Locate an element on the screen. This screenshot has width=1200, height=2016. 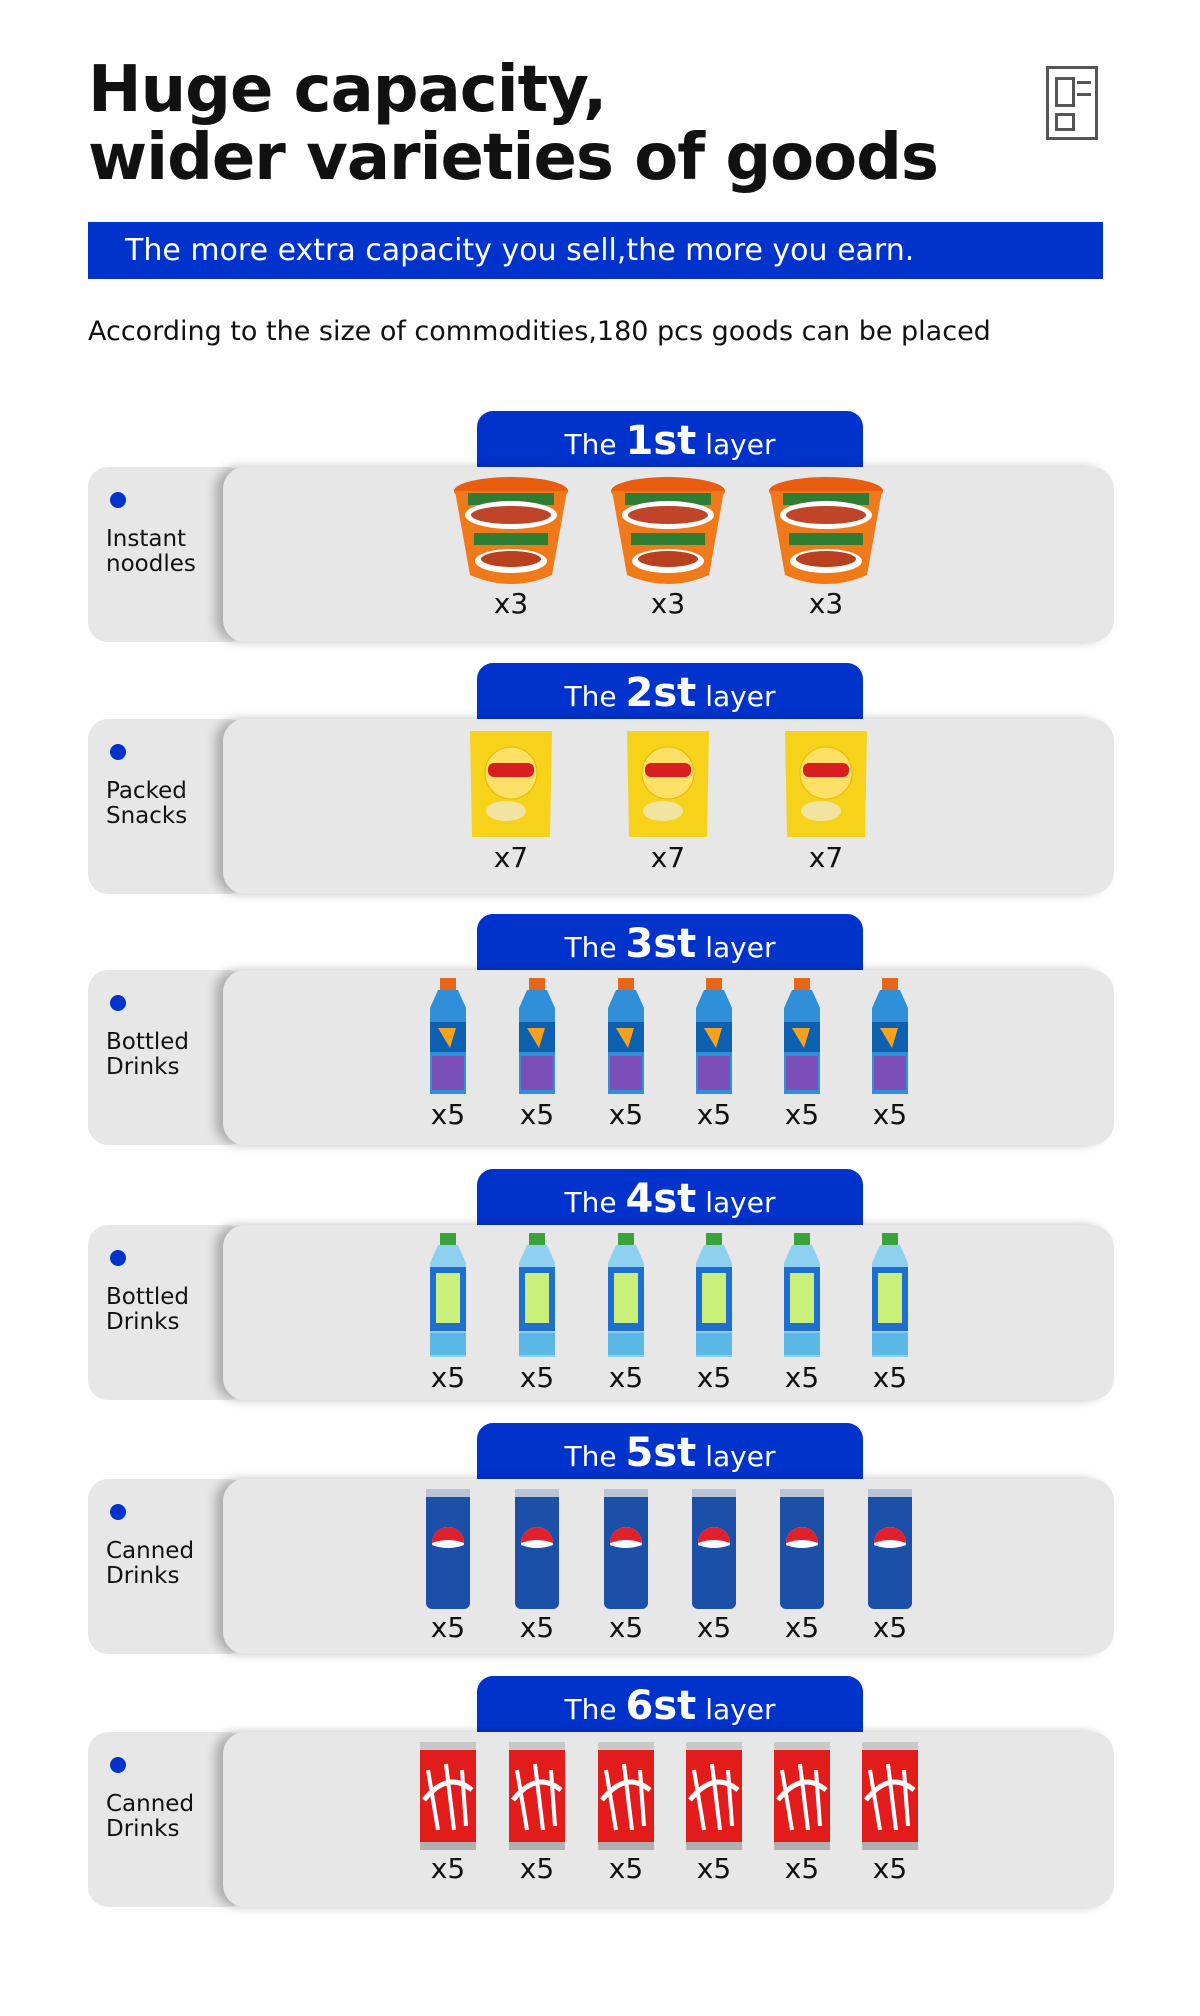
product-item: x3 is located at coordinates (511, 548).